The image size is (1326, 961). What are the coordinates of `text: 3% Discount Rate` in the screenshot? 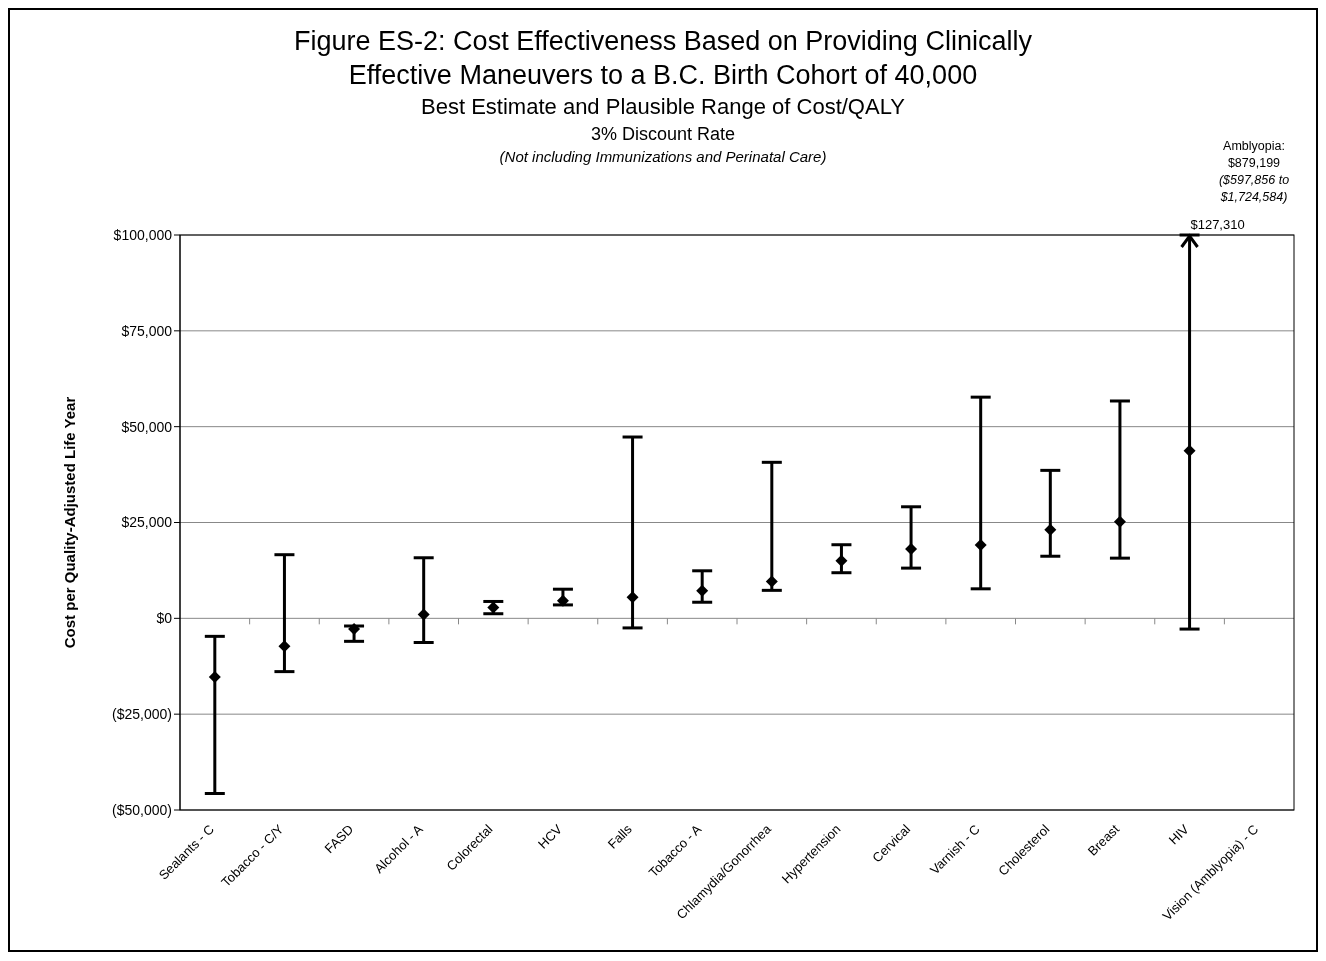 It's located at (663, 134).